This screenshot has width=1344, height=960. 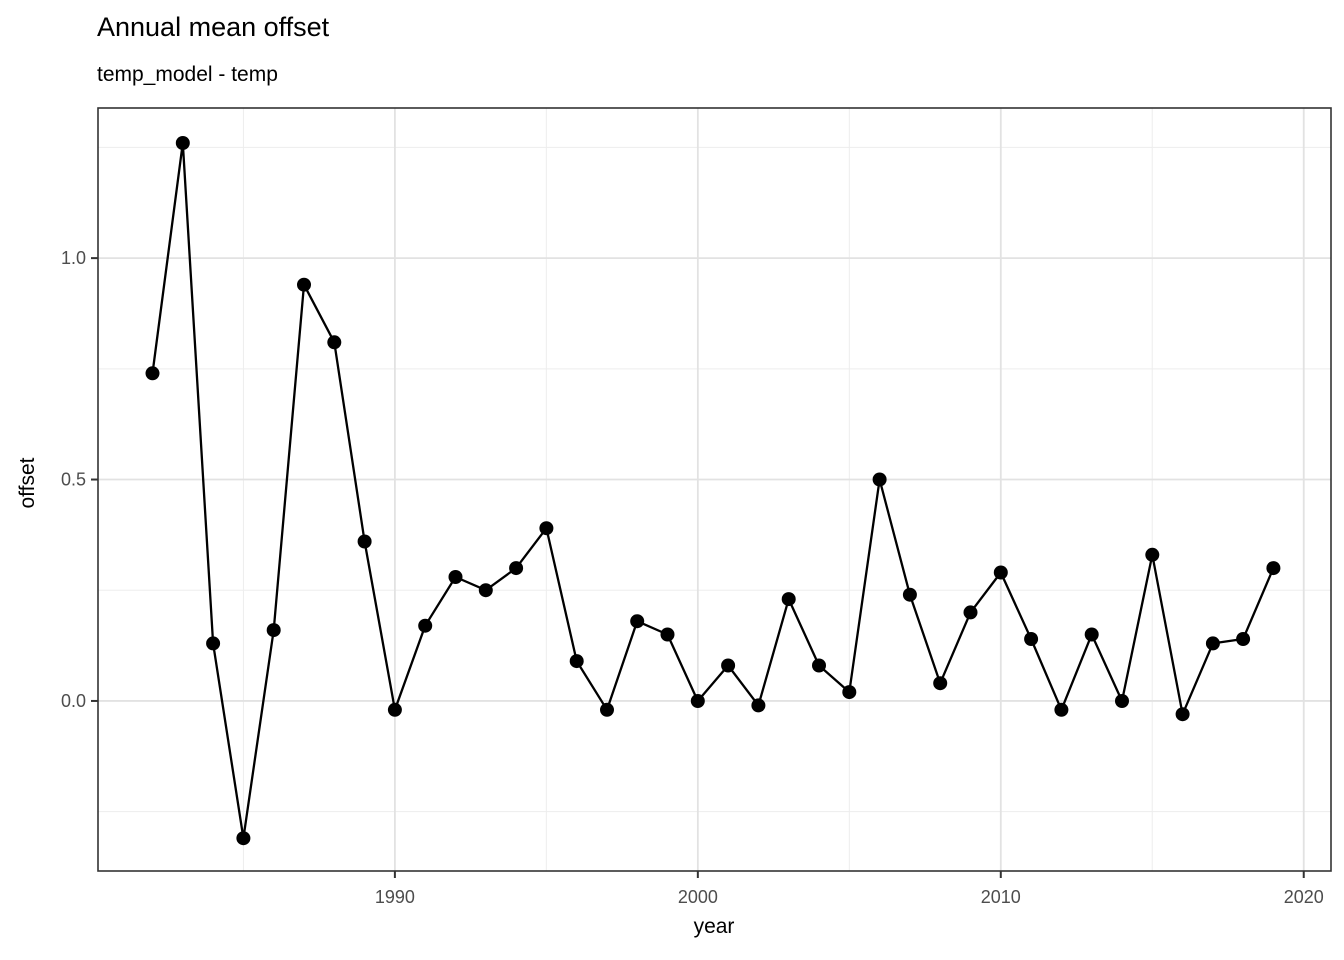 I want to click on x-tick-label: 2000, so click(x=698, y=897).